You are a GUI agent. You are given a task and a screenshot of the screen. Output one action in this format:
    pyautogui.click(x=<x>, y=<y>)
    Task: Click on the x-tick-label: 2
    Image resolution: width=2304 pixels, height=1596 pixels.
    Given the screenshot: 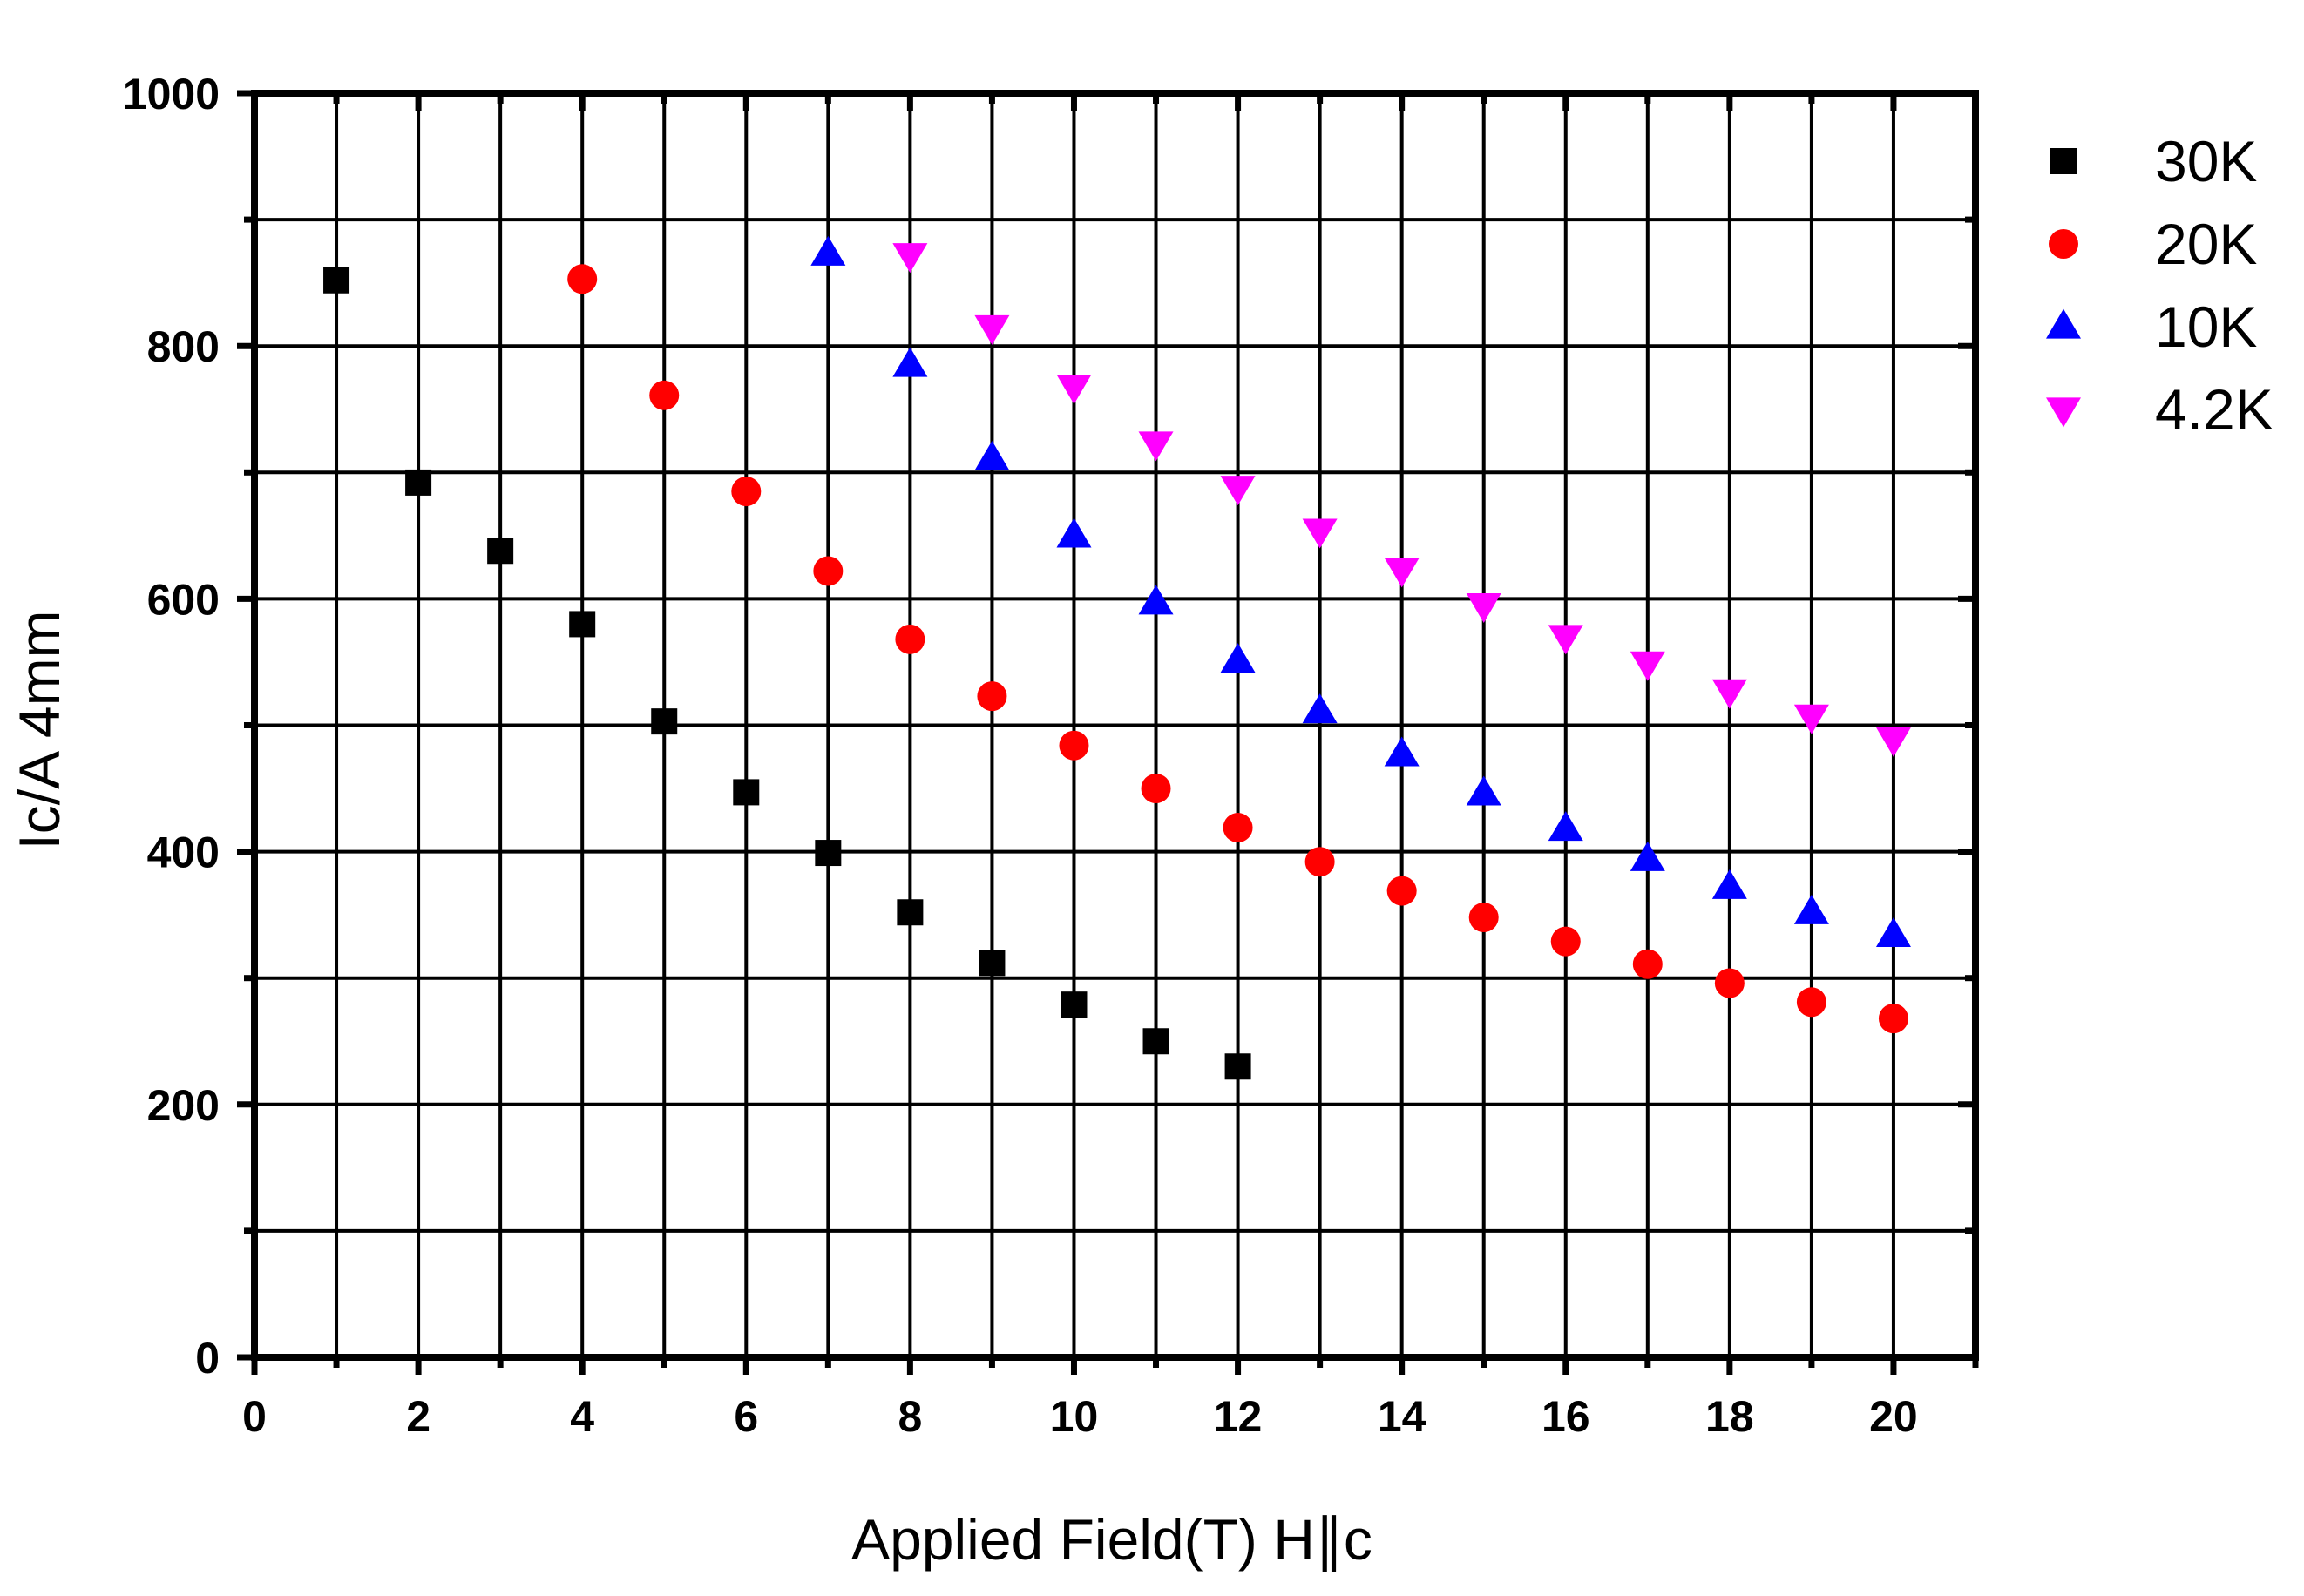 What is the action you would take?
    pyautogui.click(x=418, y=1416)
    